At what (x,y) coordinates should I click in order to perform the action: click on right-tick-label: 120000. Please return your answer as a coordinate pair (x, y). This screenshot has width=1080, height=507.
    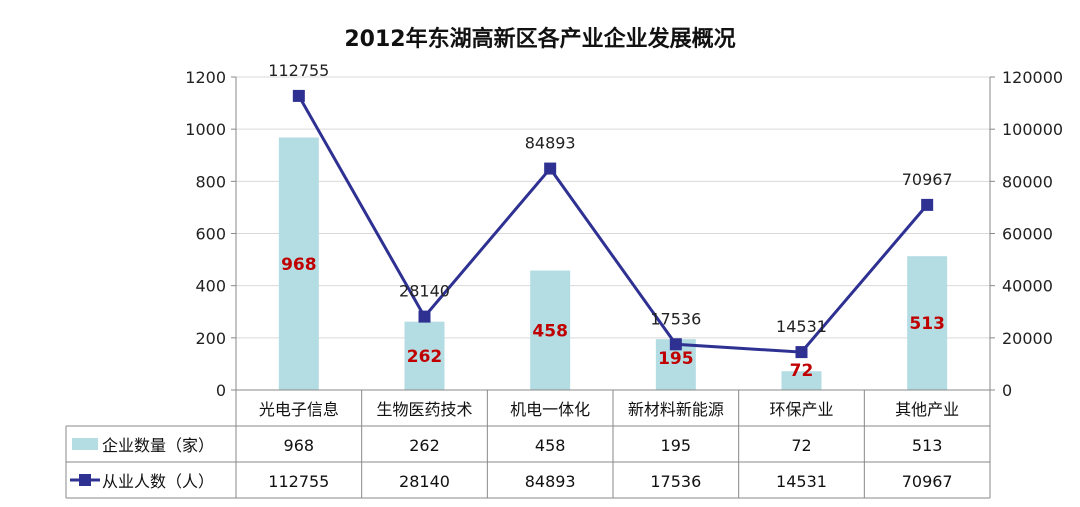
    Looking at the image, I should click on (1032, 77).